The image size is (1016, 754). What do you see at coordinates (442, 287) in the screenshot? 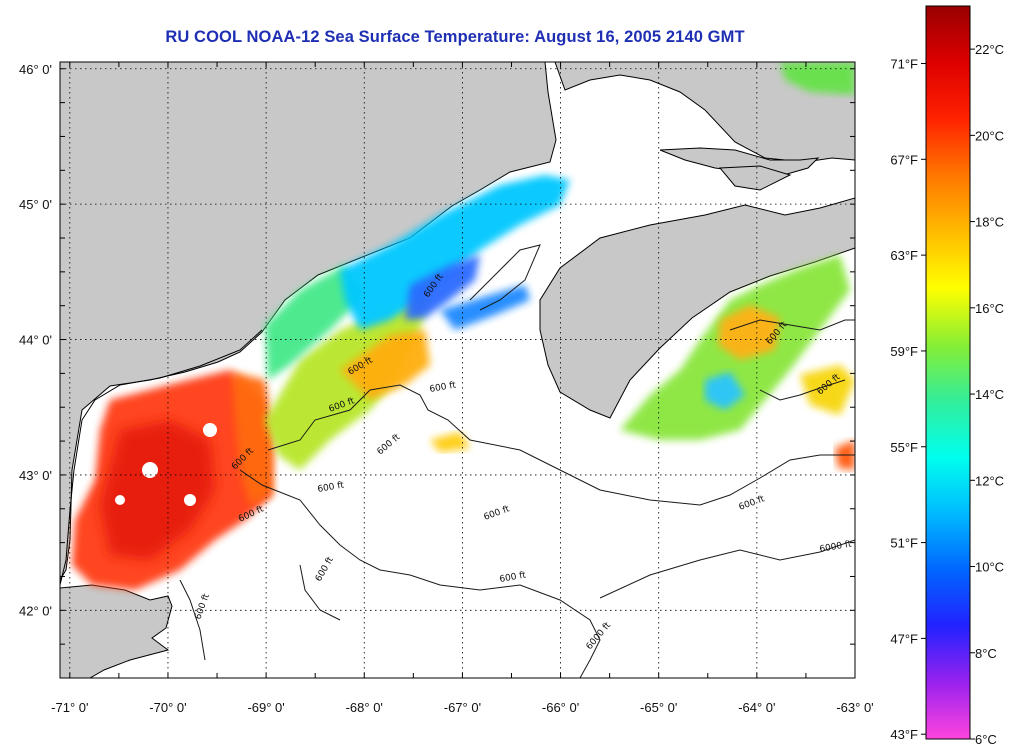
I see `sst-blue-jordan` at bounding box center [442, 287].